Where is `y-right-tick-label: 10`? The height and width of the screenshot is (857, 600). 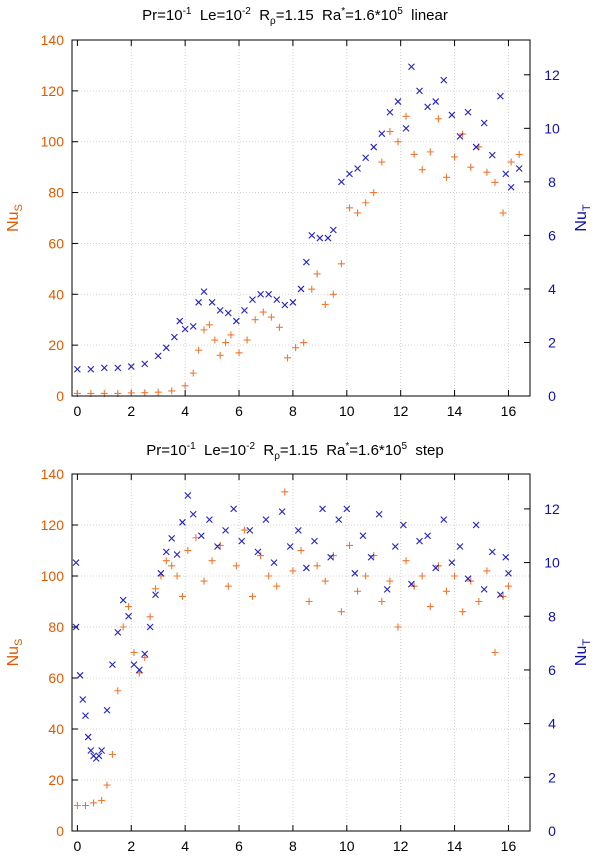
y-right-tick-label: 10 is located at coordinates (552, 563).